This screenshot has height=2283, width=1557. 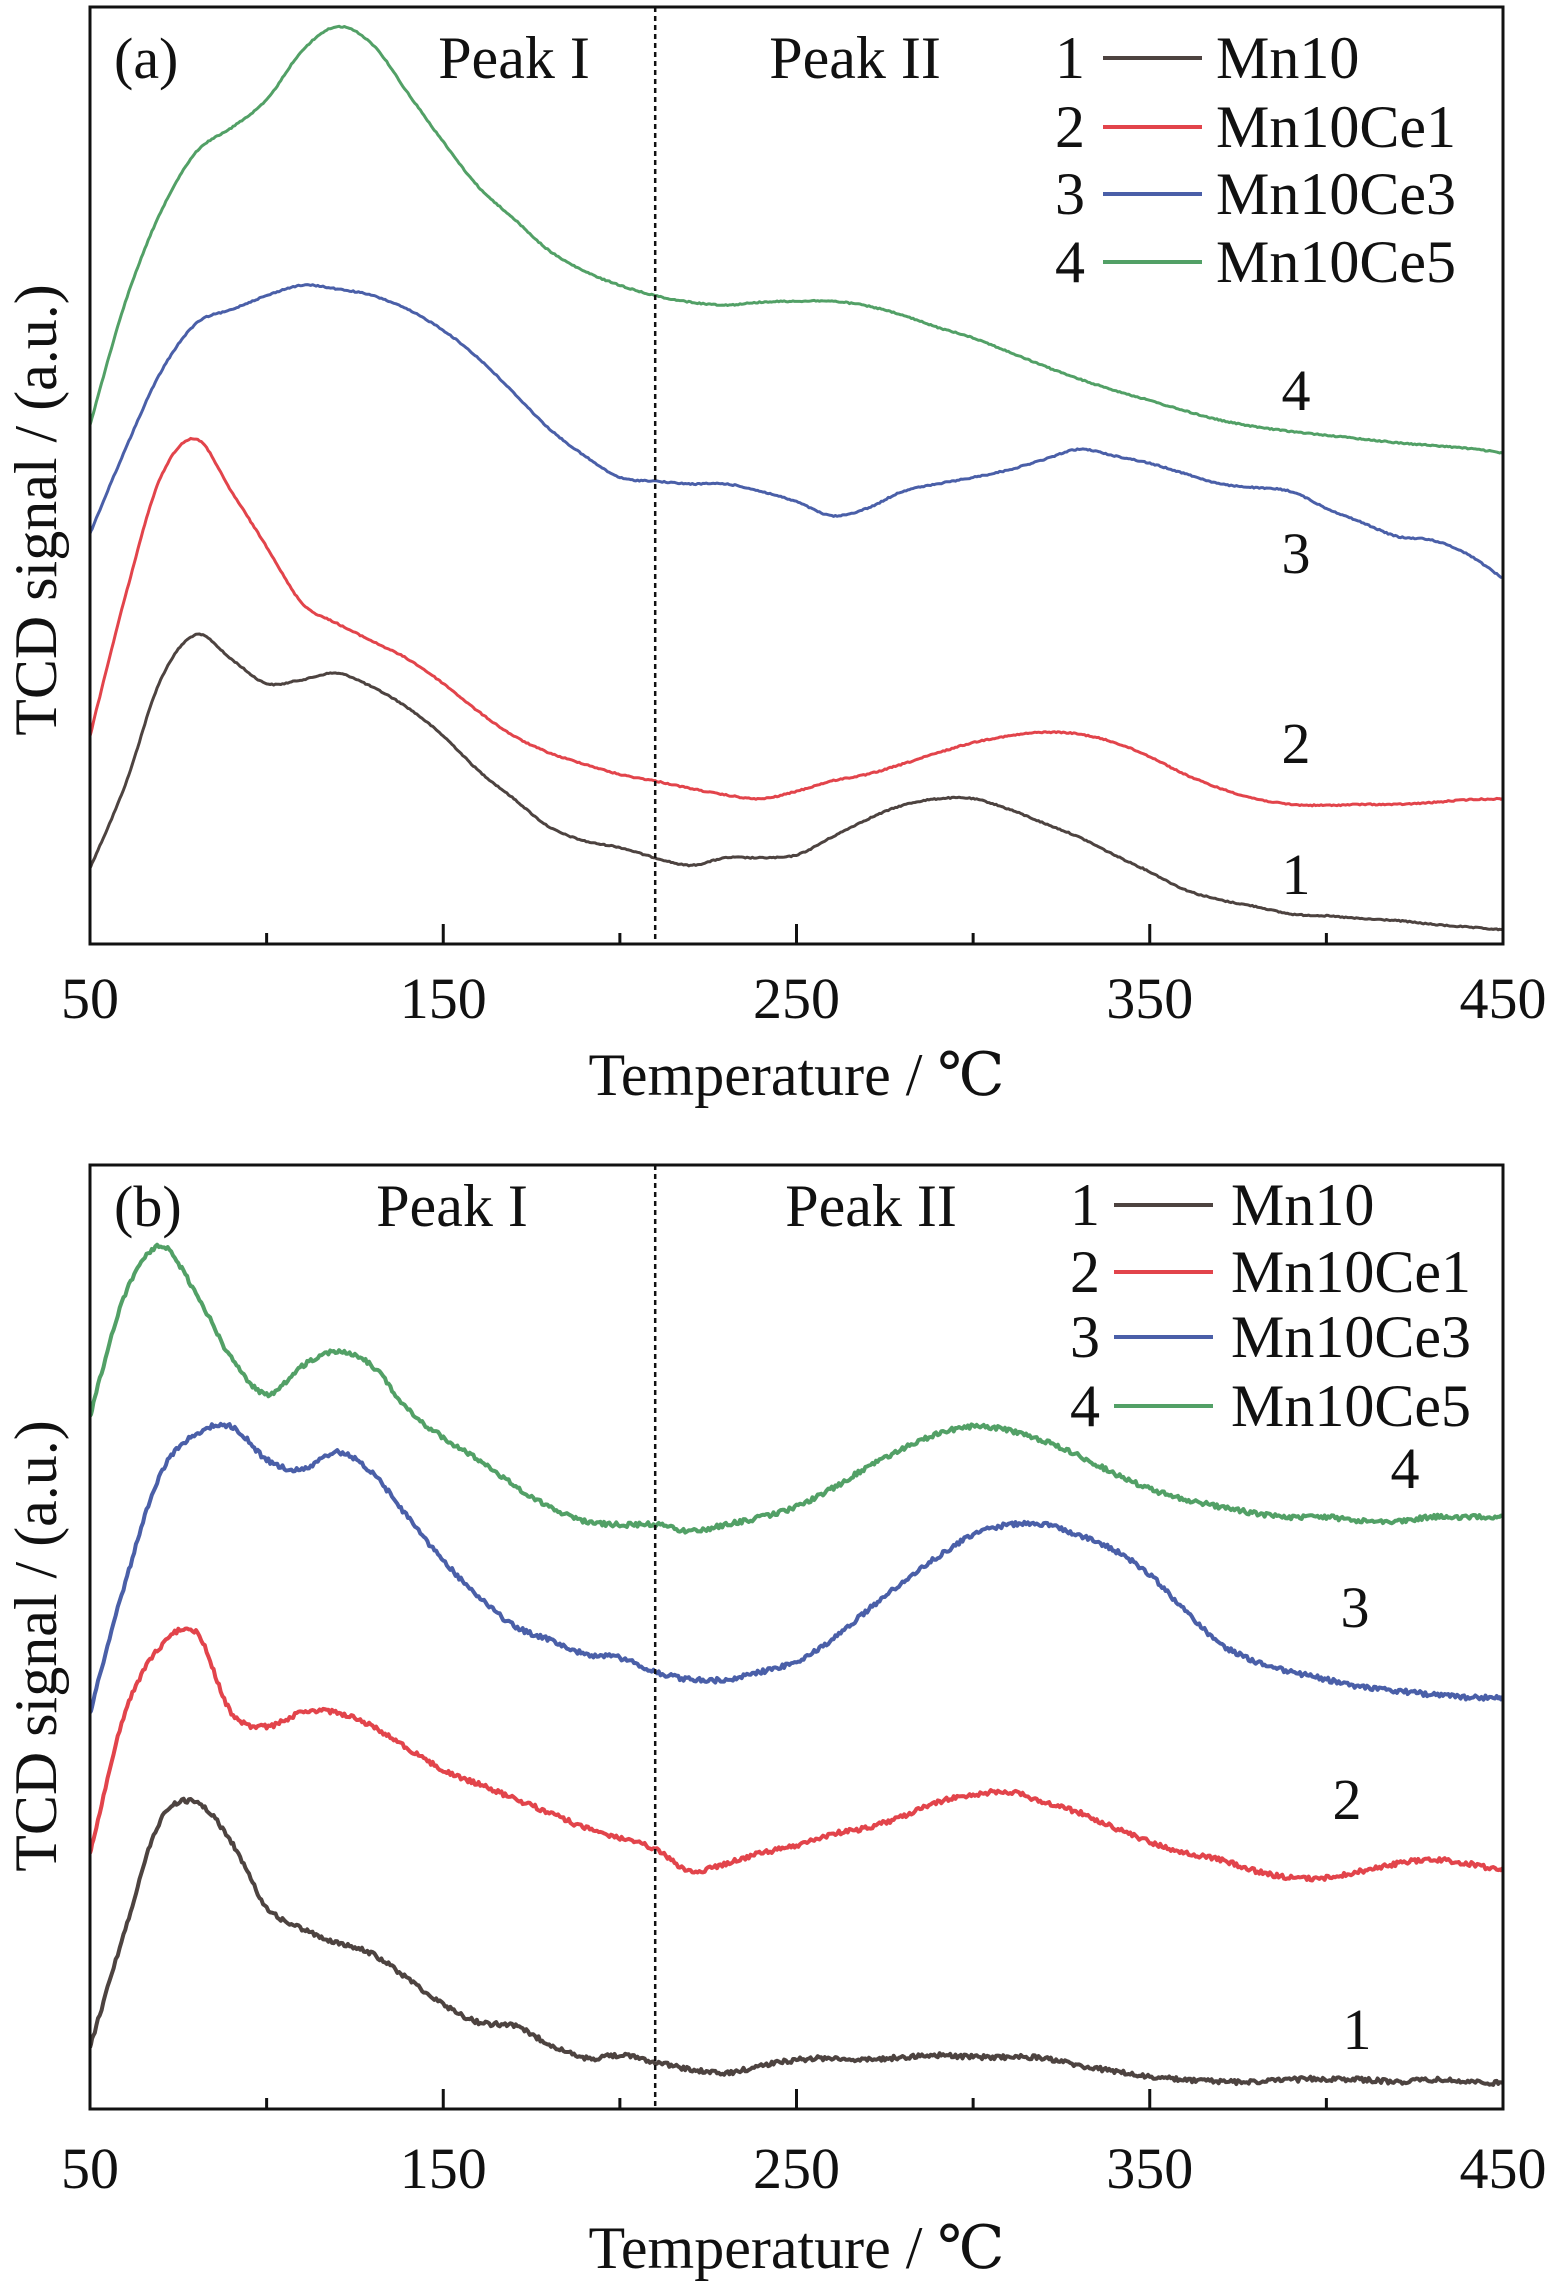 I want to click on panel-label: (a), so click(x=146, y=58).